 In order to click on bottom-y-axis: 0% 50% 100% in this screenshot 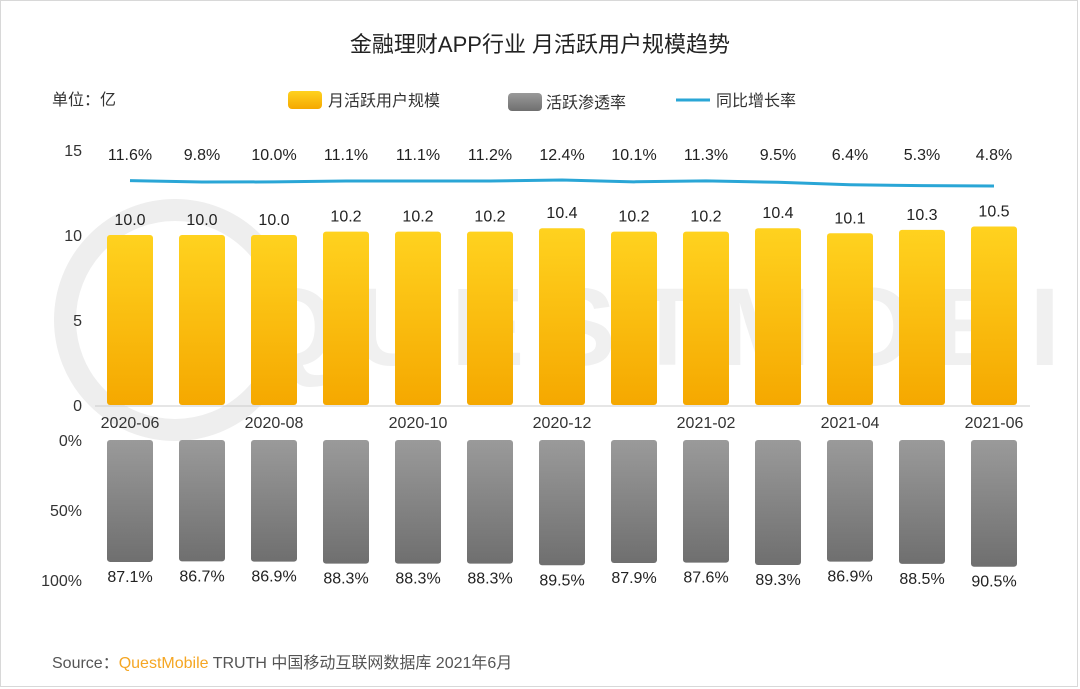, I will do `click(61, 511)`.